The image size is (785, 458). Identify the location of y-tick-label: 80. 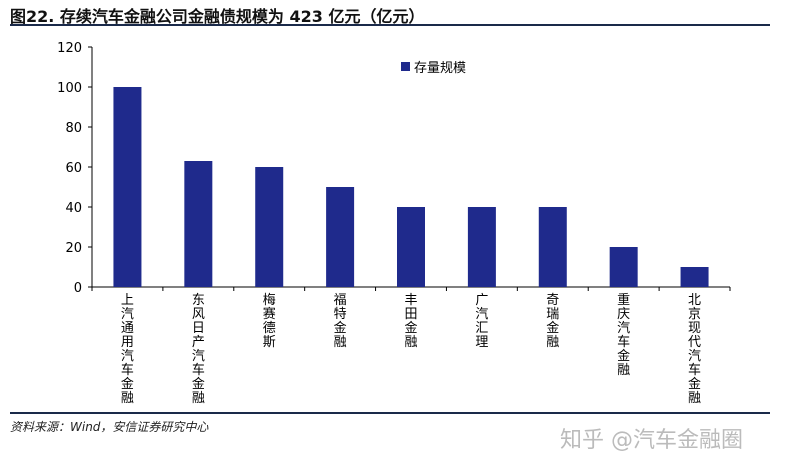
(73, 128).